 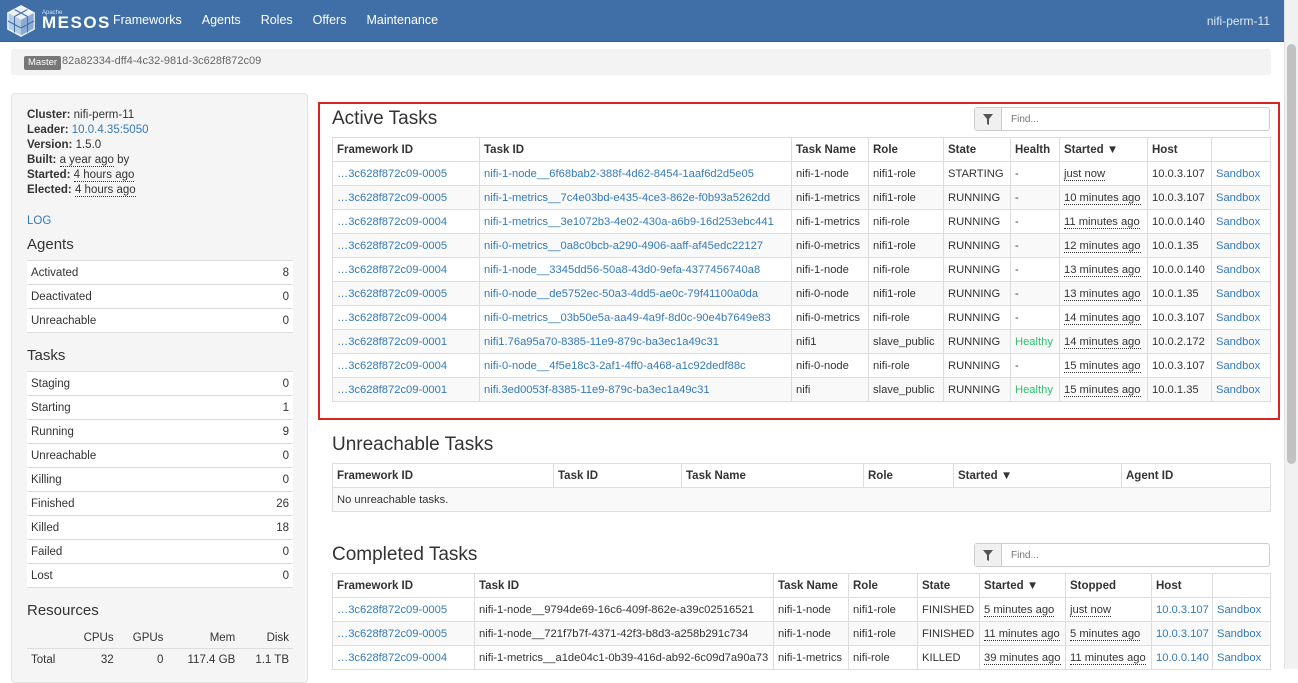 I want to click on task-state-cell: RUNNING, so click(x=977, y=317).